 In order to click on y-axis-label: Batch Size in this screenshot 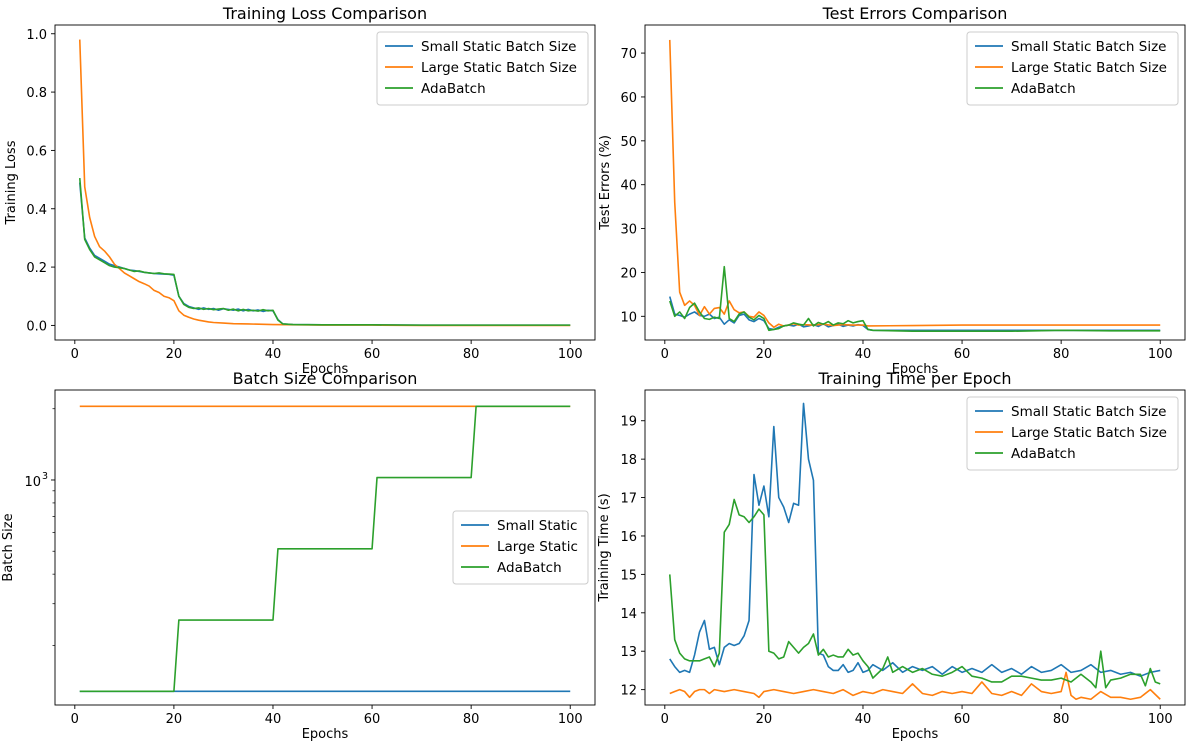, I will do `click(8, 547)`.